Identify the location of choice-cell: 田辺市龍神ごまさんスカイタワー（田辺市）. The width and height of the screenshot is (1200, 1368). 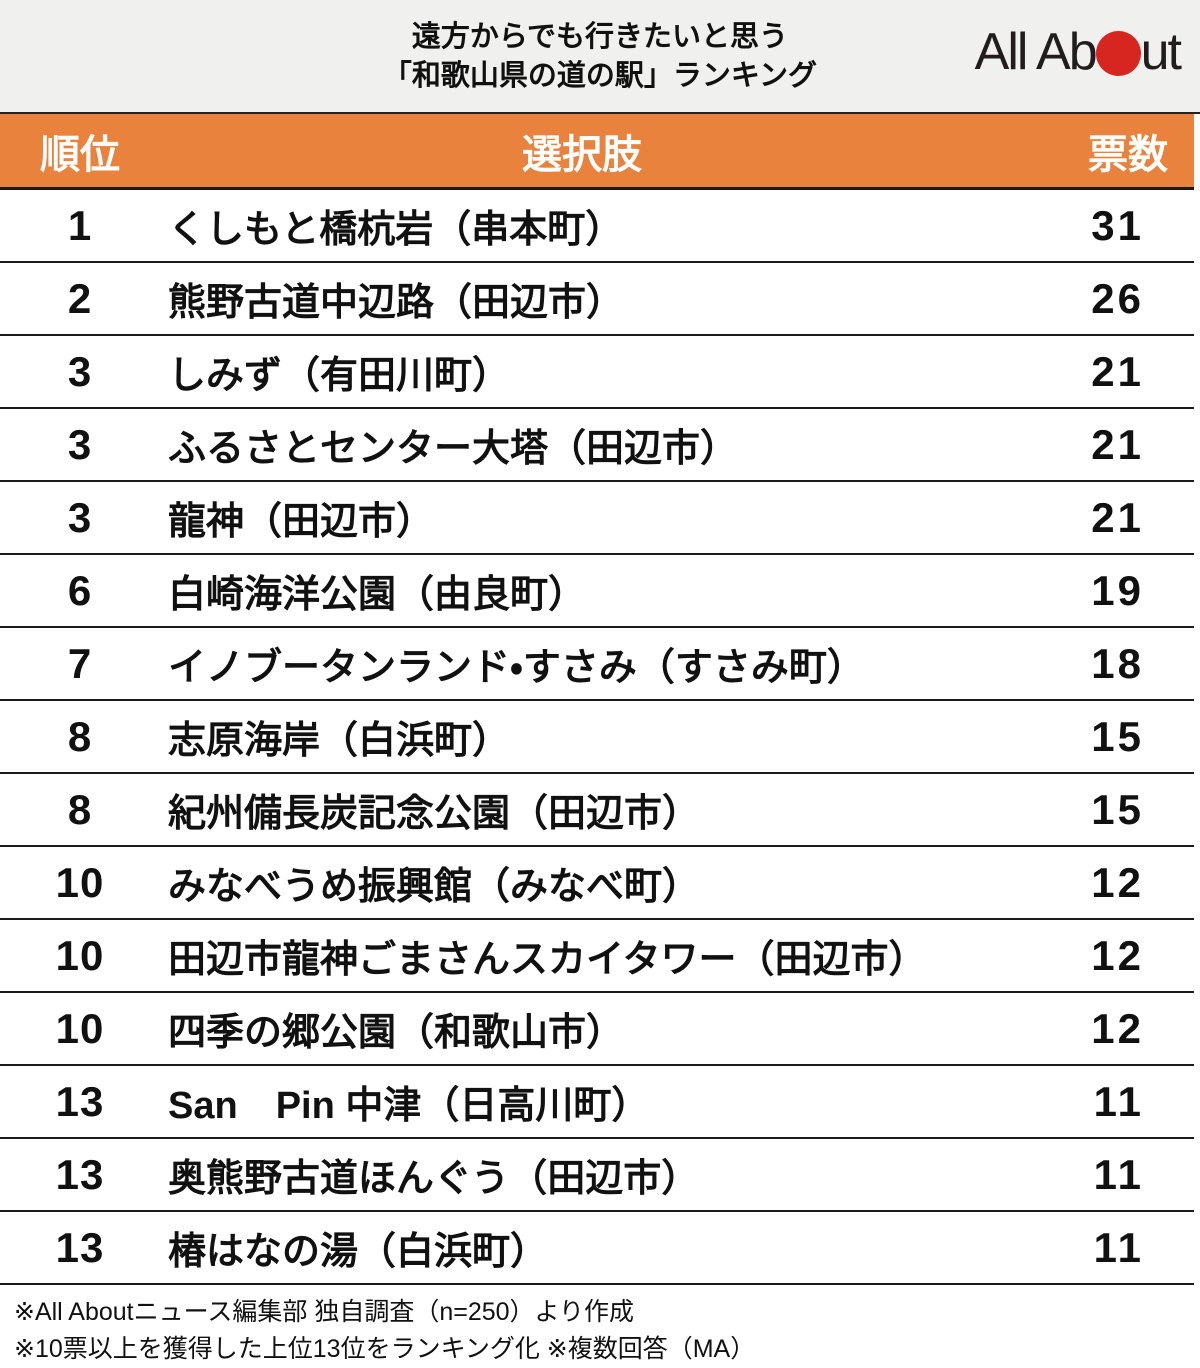
(547, 960).